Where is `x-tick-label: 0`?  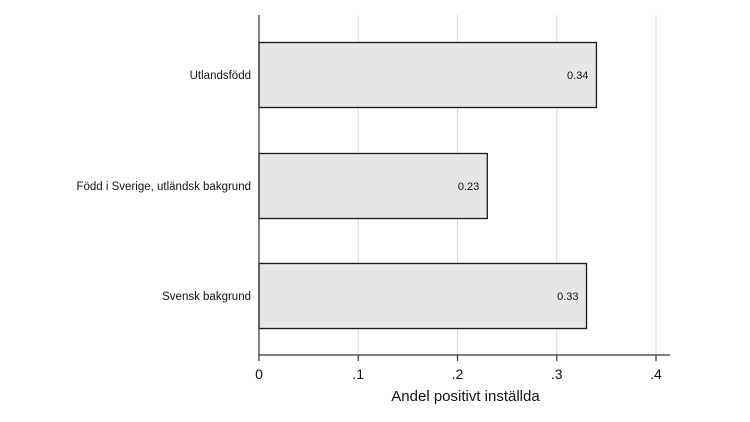 x-tick-label: 0 is located at coordinates (259, 374).